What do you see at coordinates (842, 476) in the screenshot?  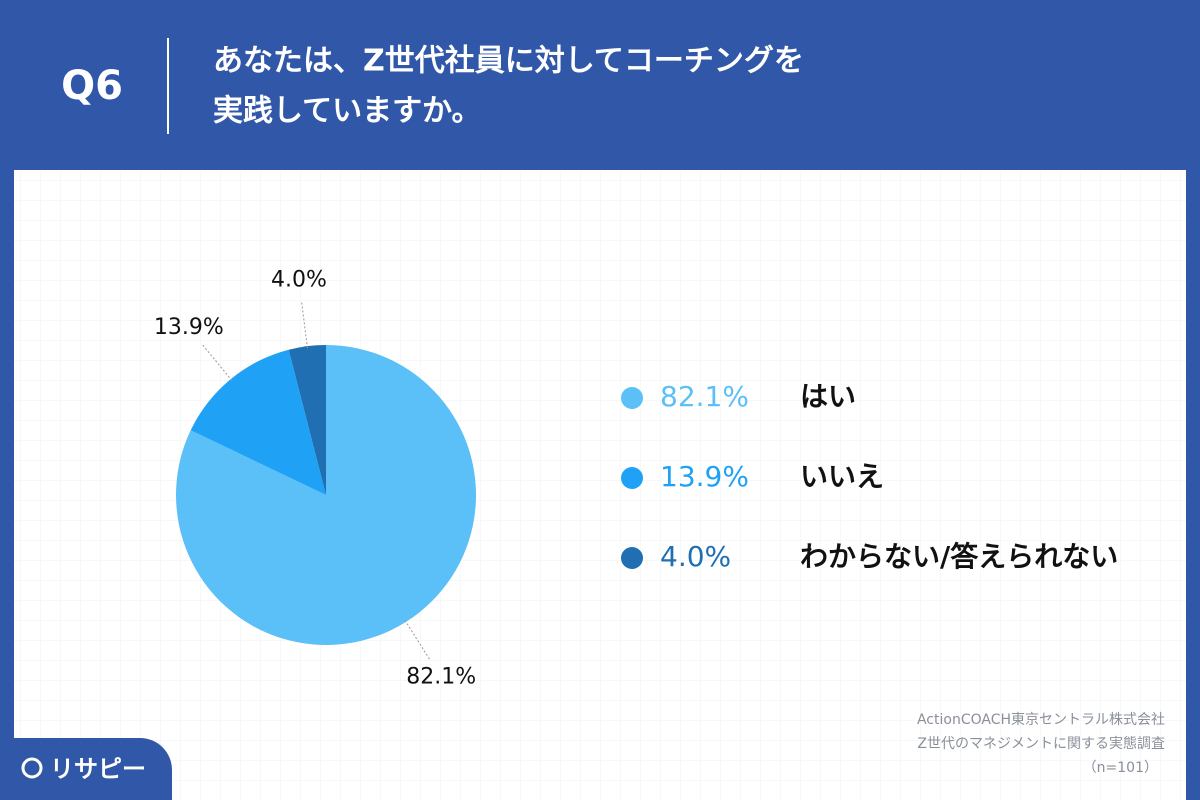 I see `legend-label: いいえ` at bounding box center [842, 476].